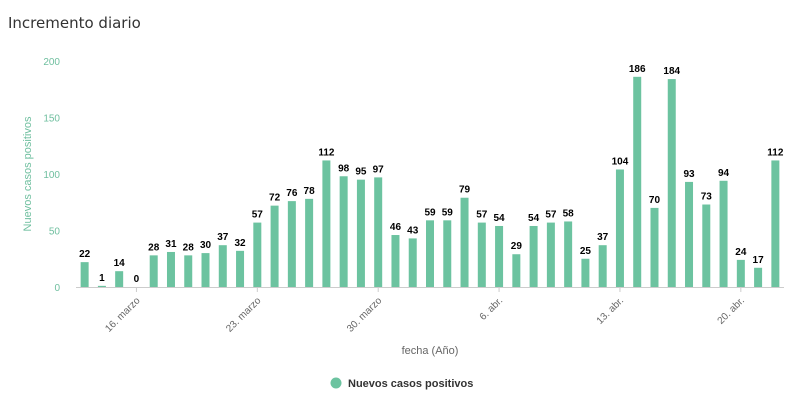 Image resolution: width=797 pixels, height=402 pixels. I want to click on chart-title: Incremento diario, so click(74, 23).